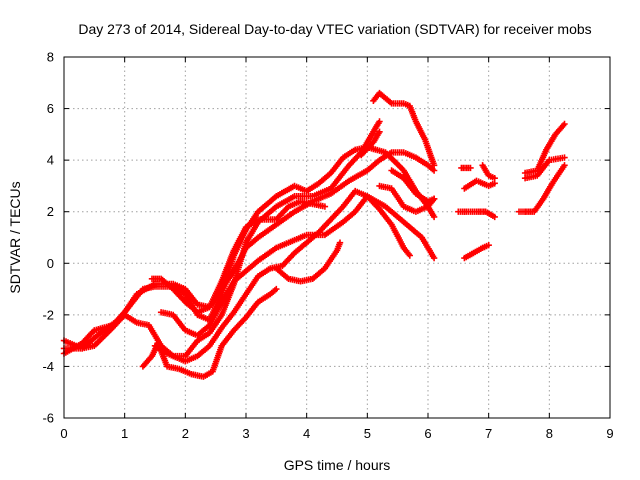 The height and width of the screenshot is (480, 640). Describe the element at coordinates (185, 433) in the screenshot. I see `x-tick-label-2: 2` at that location.